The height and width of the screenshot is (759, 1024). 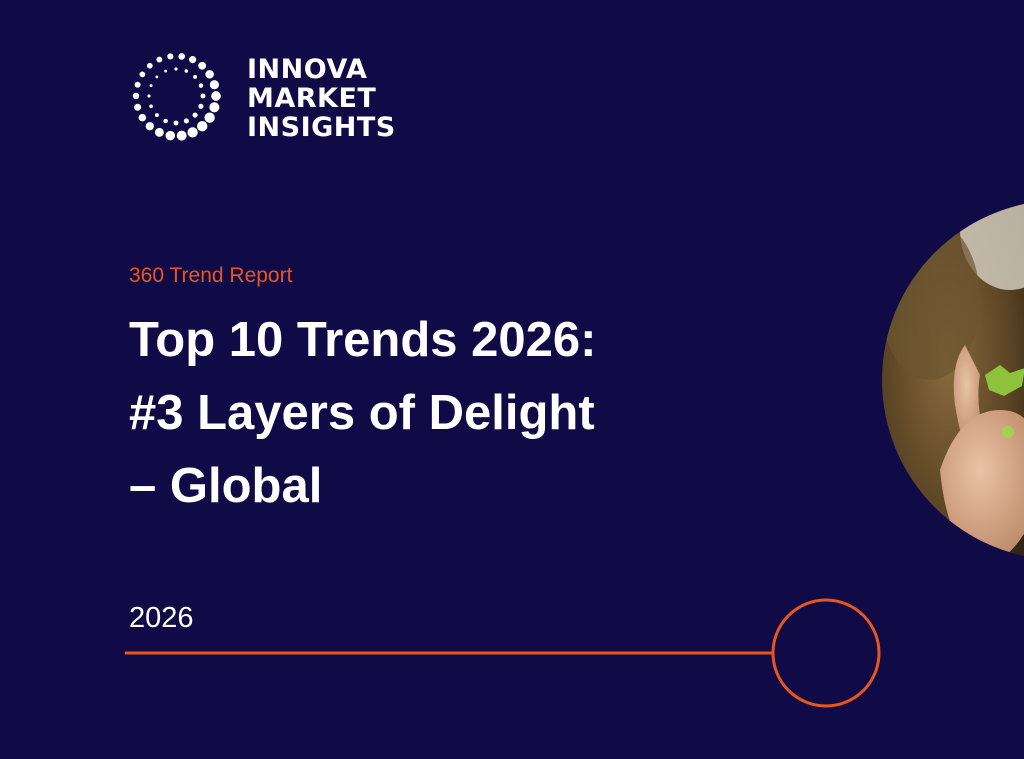 What do you see at coordinates (321, 127) in the screenshot?
I see `logo-text: INSIGHTS` at bounding box center [321, 127].